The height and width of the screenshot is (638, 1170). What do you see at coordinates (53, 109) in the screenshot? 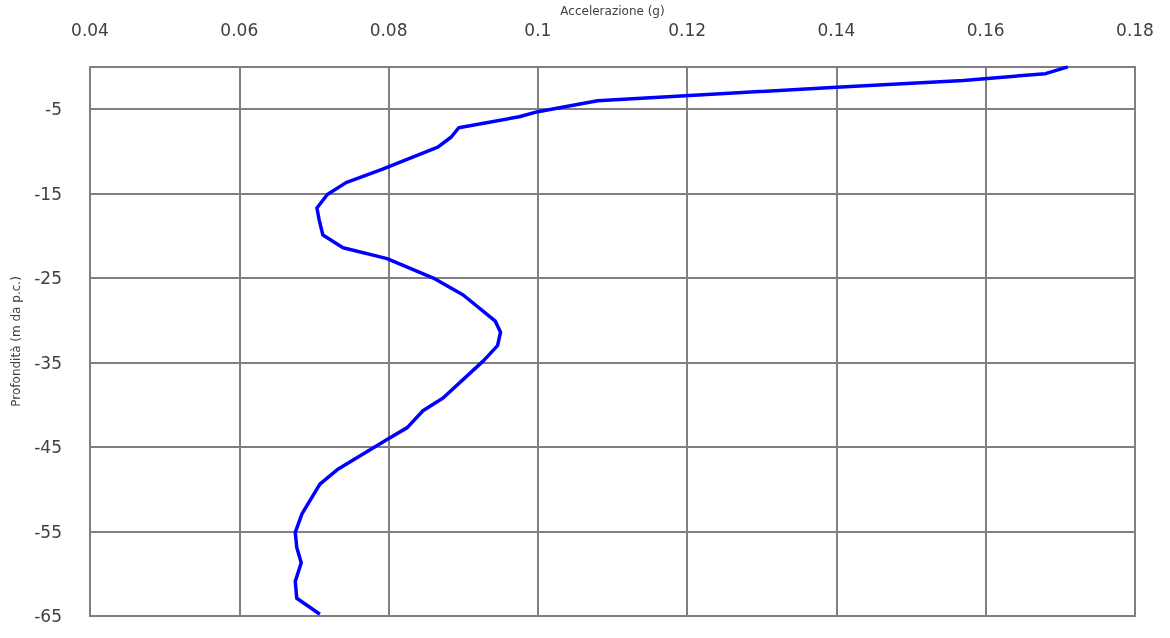
I see `y-tick-label: -5` at bounding box center [53, 109].